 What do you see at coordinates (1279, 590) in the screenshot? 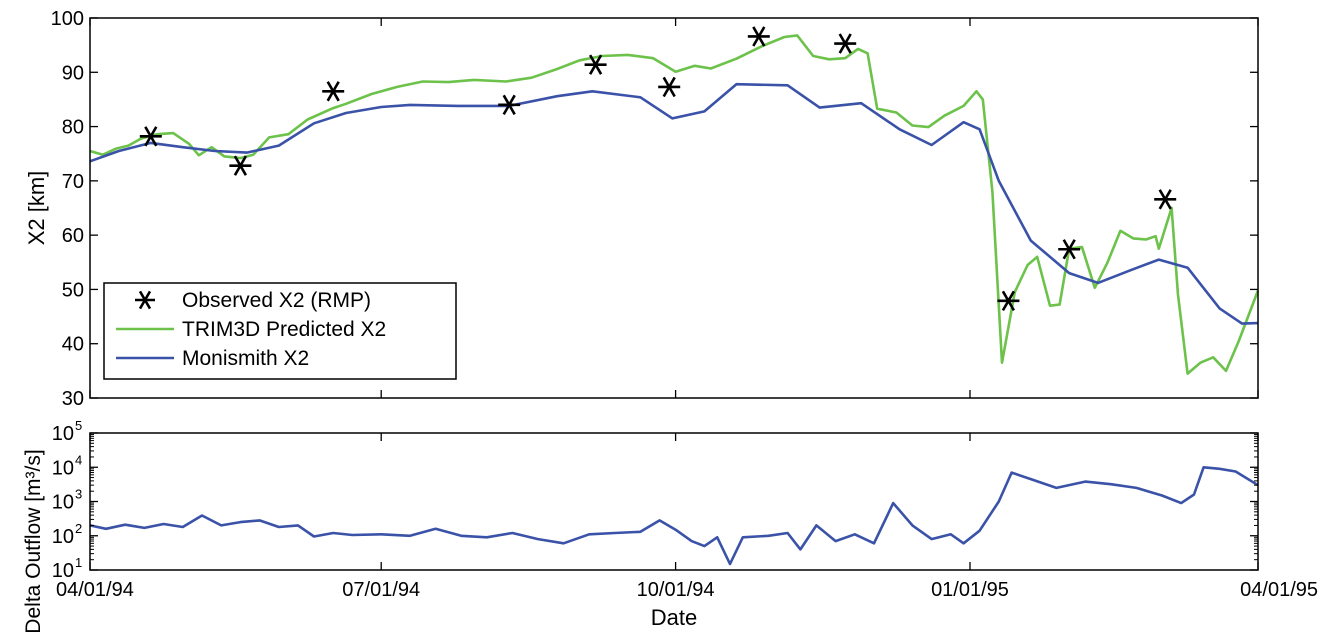
I see `date-tick-label: 04/01/95` at bounding box center [1279, 590].